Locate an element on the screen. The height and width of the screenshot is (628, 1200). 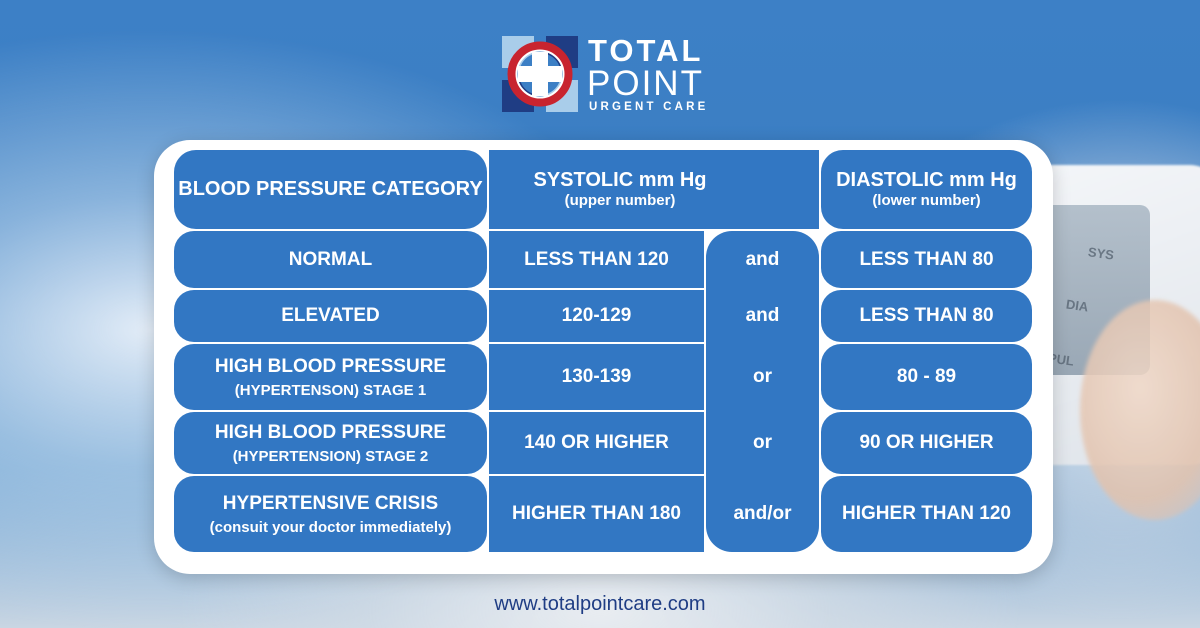
row-stage1-systolic: 130-139 is located at coordinates (596, 376).